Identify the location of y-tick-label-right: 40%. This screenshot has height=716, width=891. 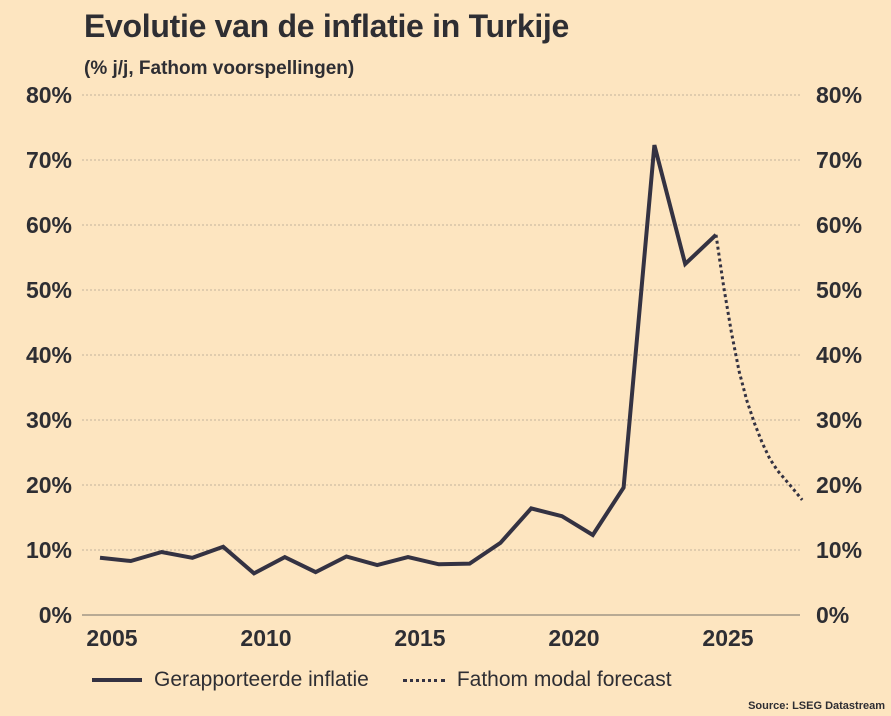
(839, 355).